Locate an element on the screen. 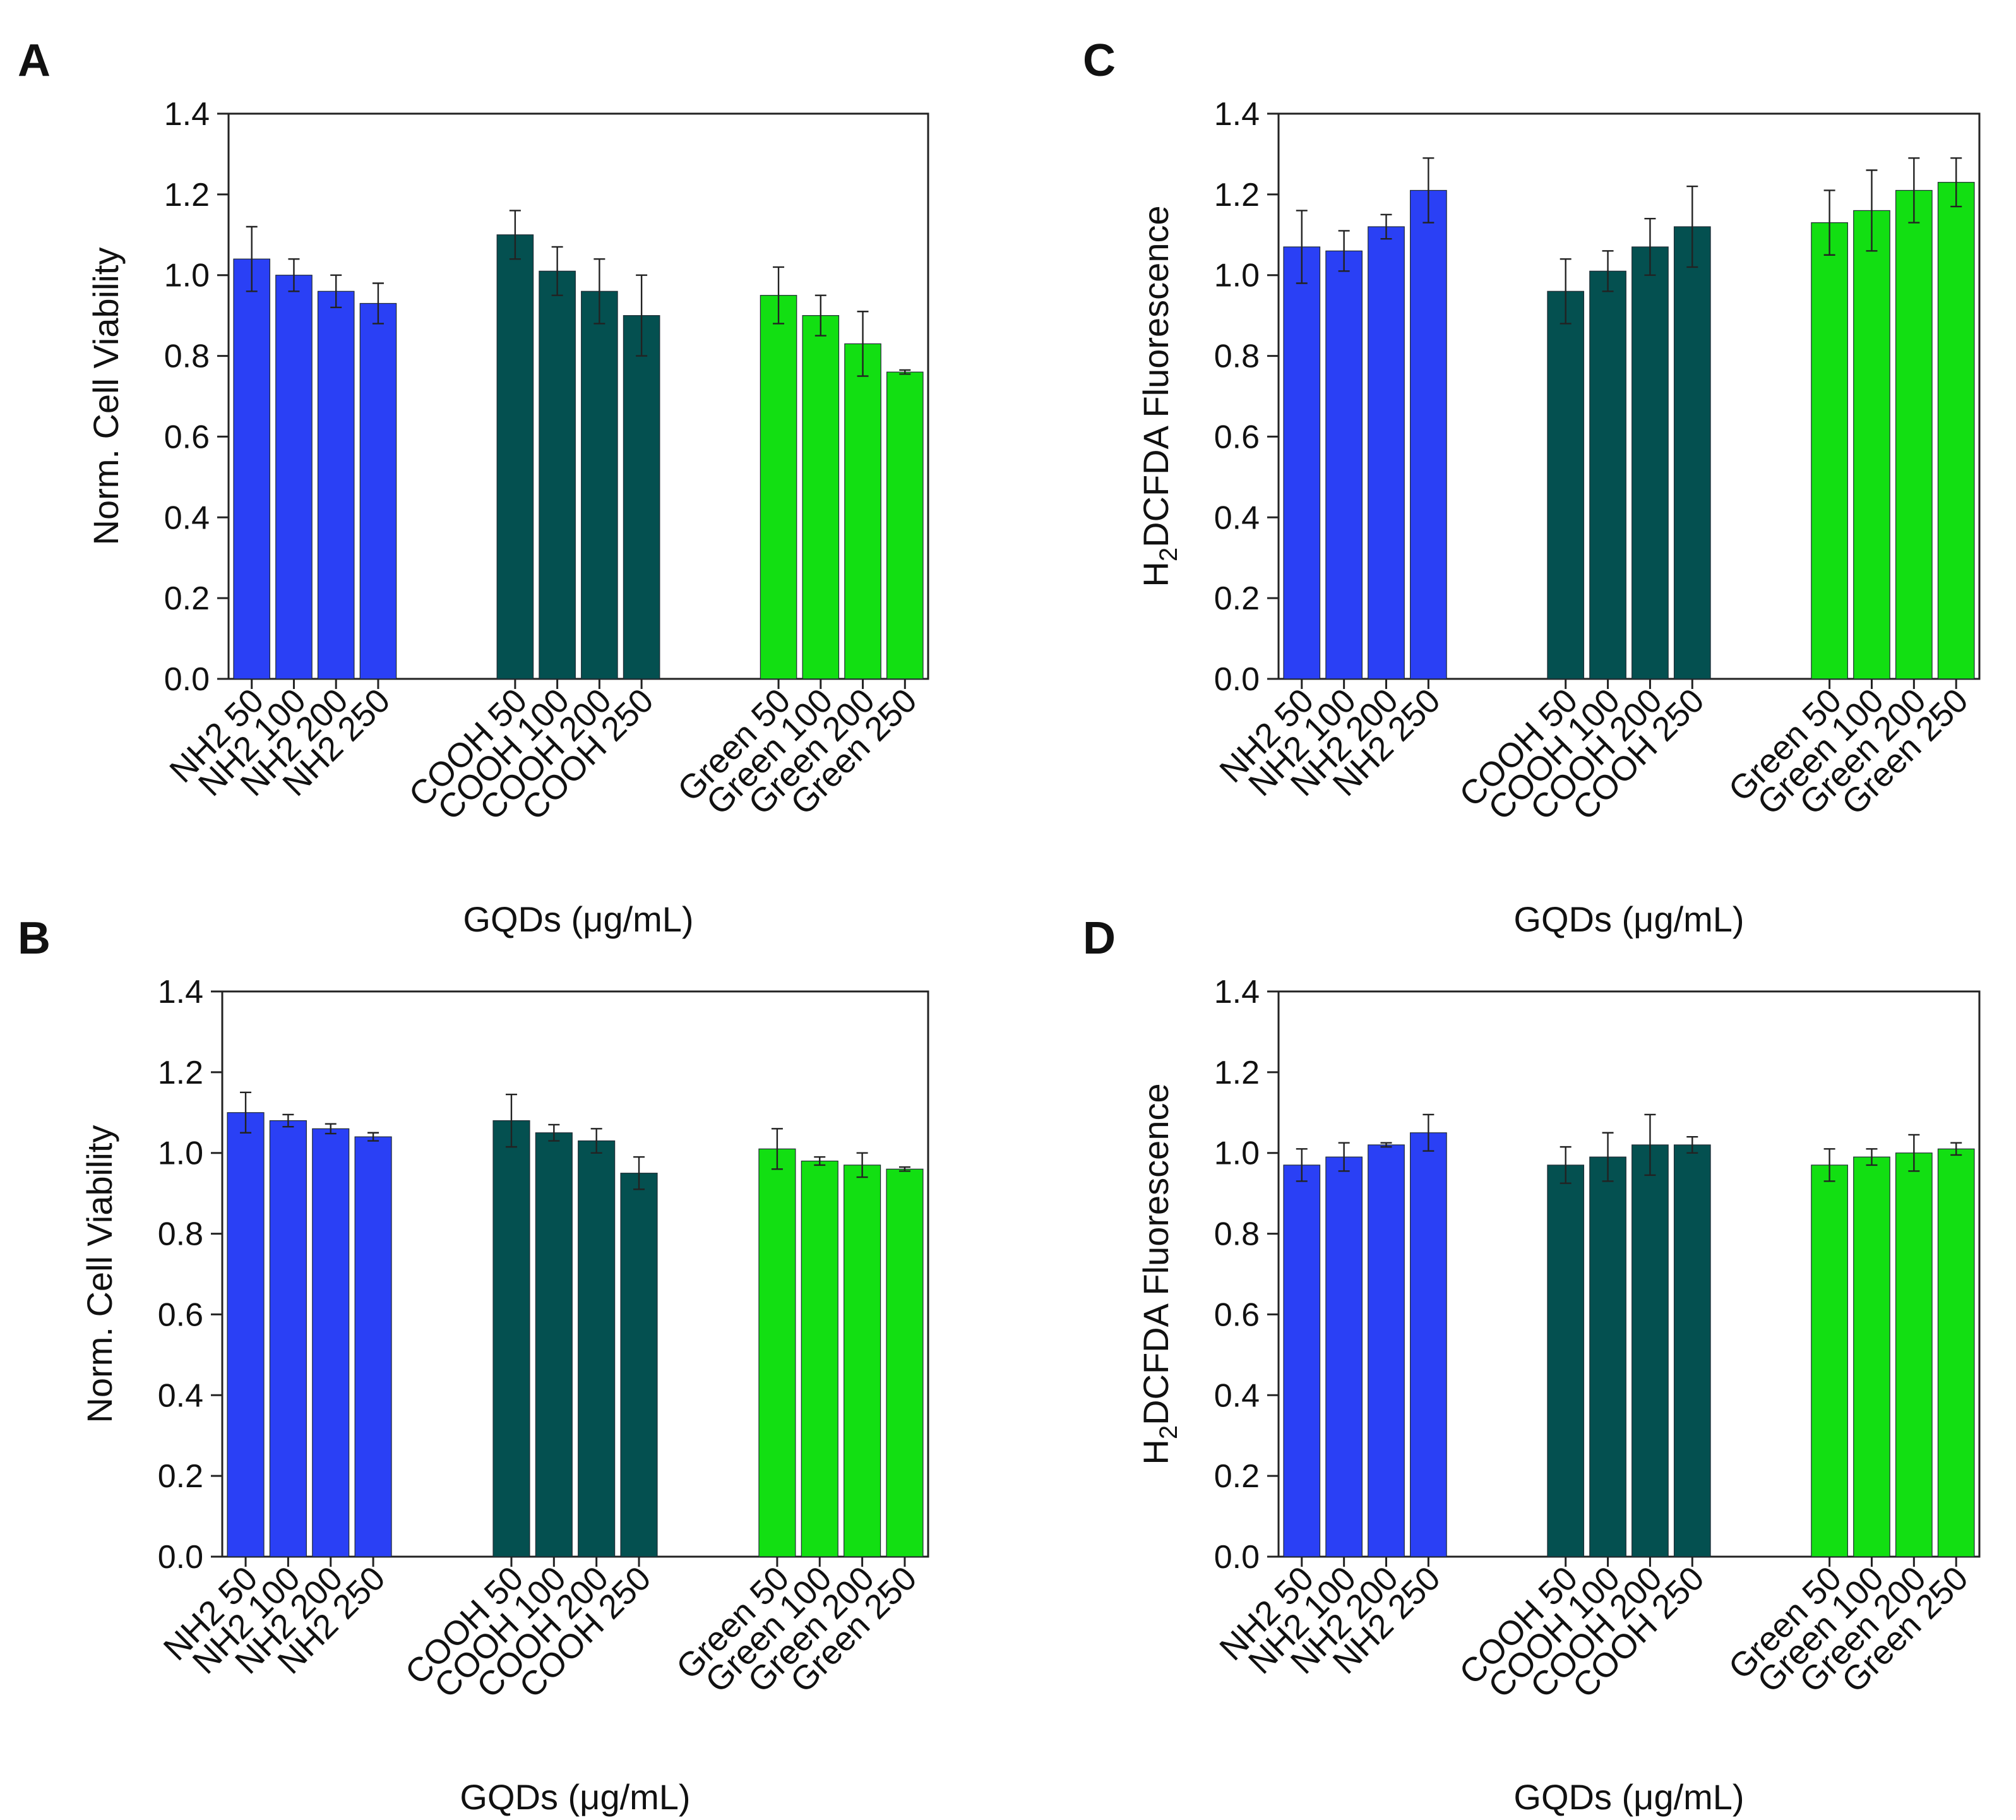 This screenshot has height=1820, width=2016. panel-letter: A is located at coordinates (34, 60).